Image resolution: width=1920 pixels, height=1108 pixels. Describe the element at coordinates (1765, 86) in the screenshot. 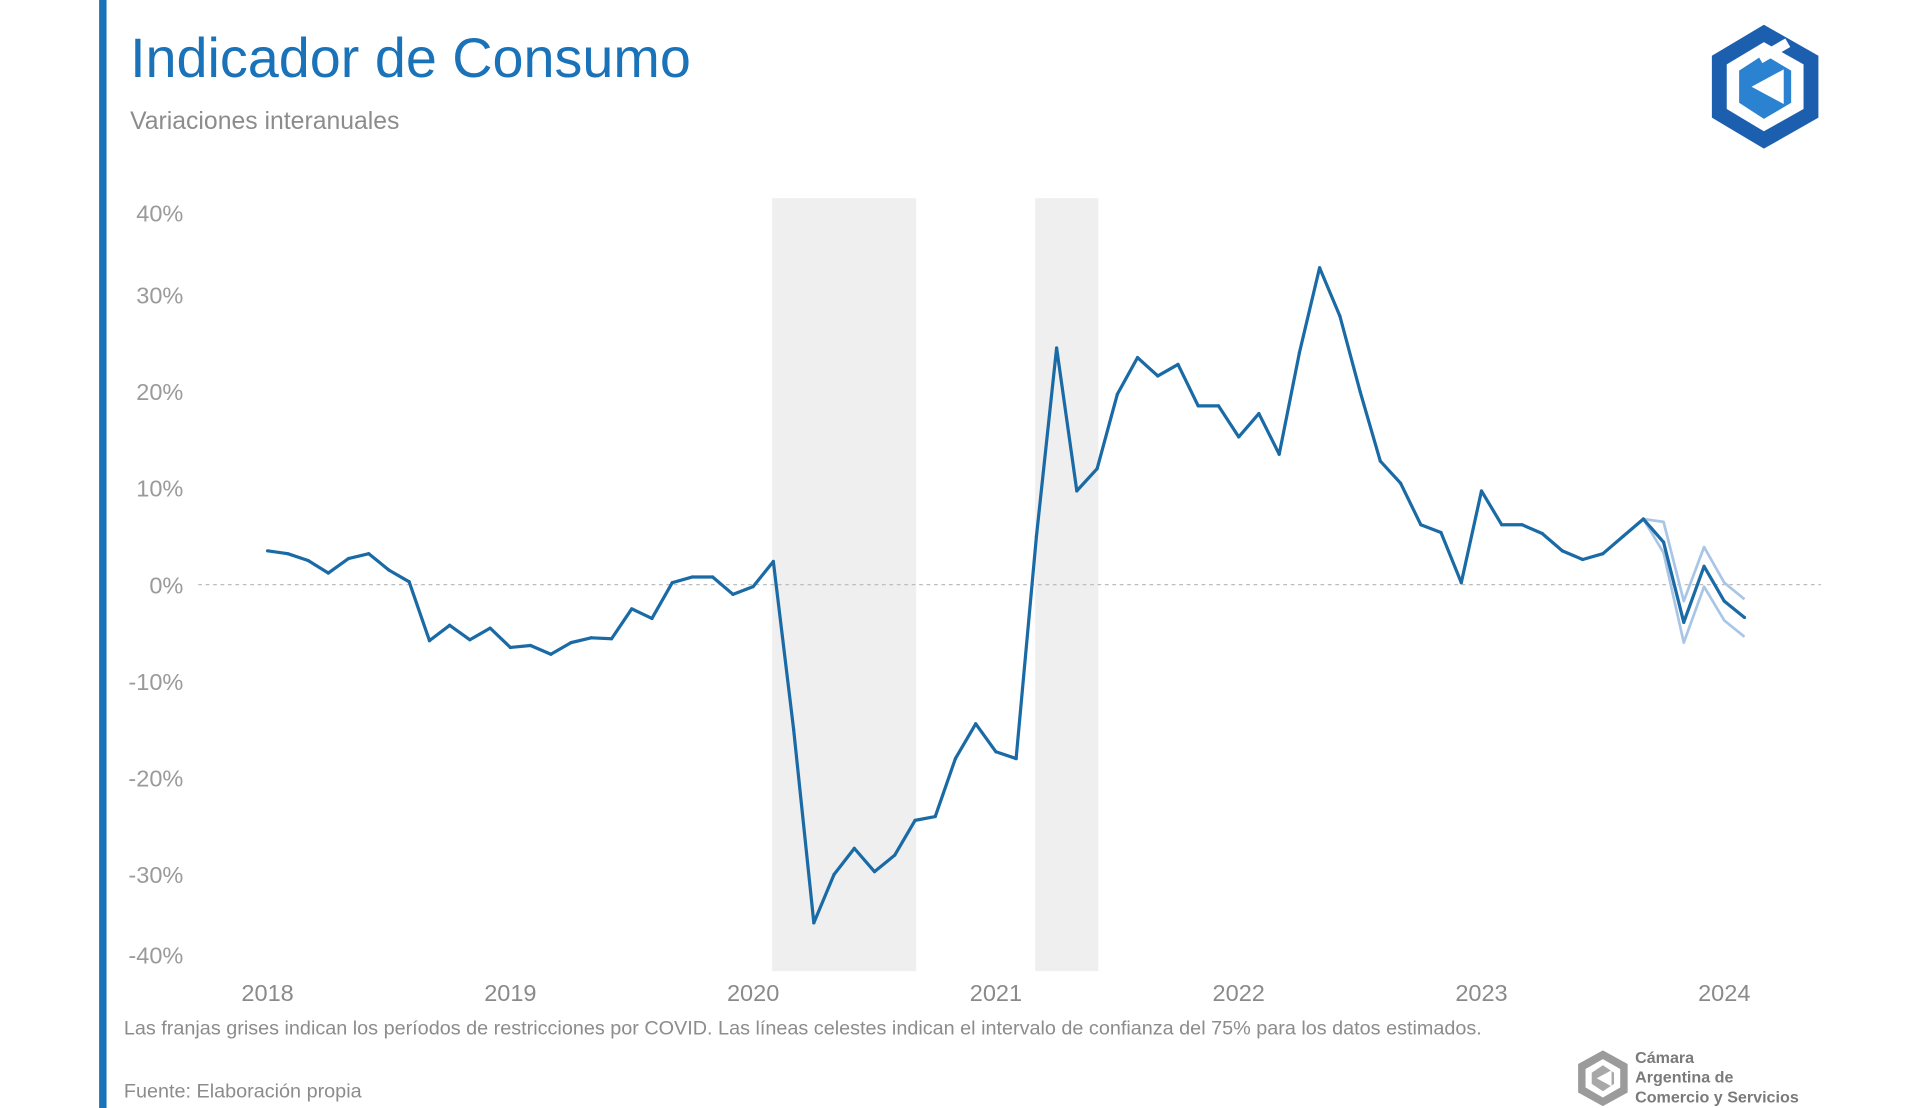

I see `cac-logo-icon` at that location.